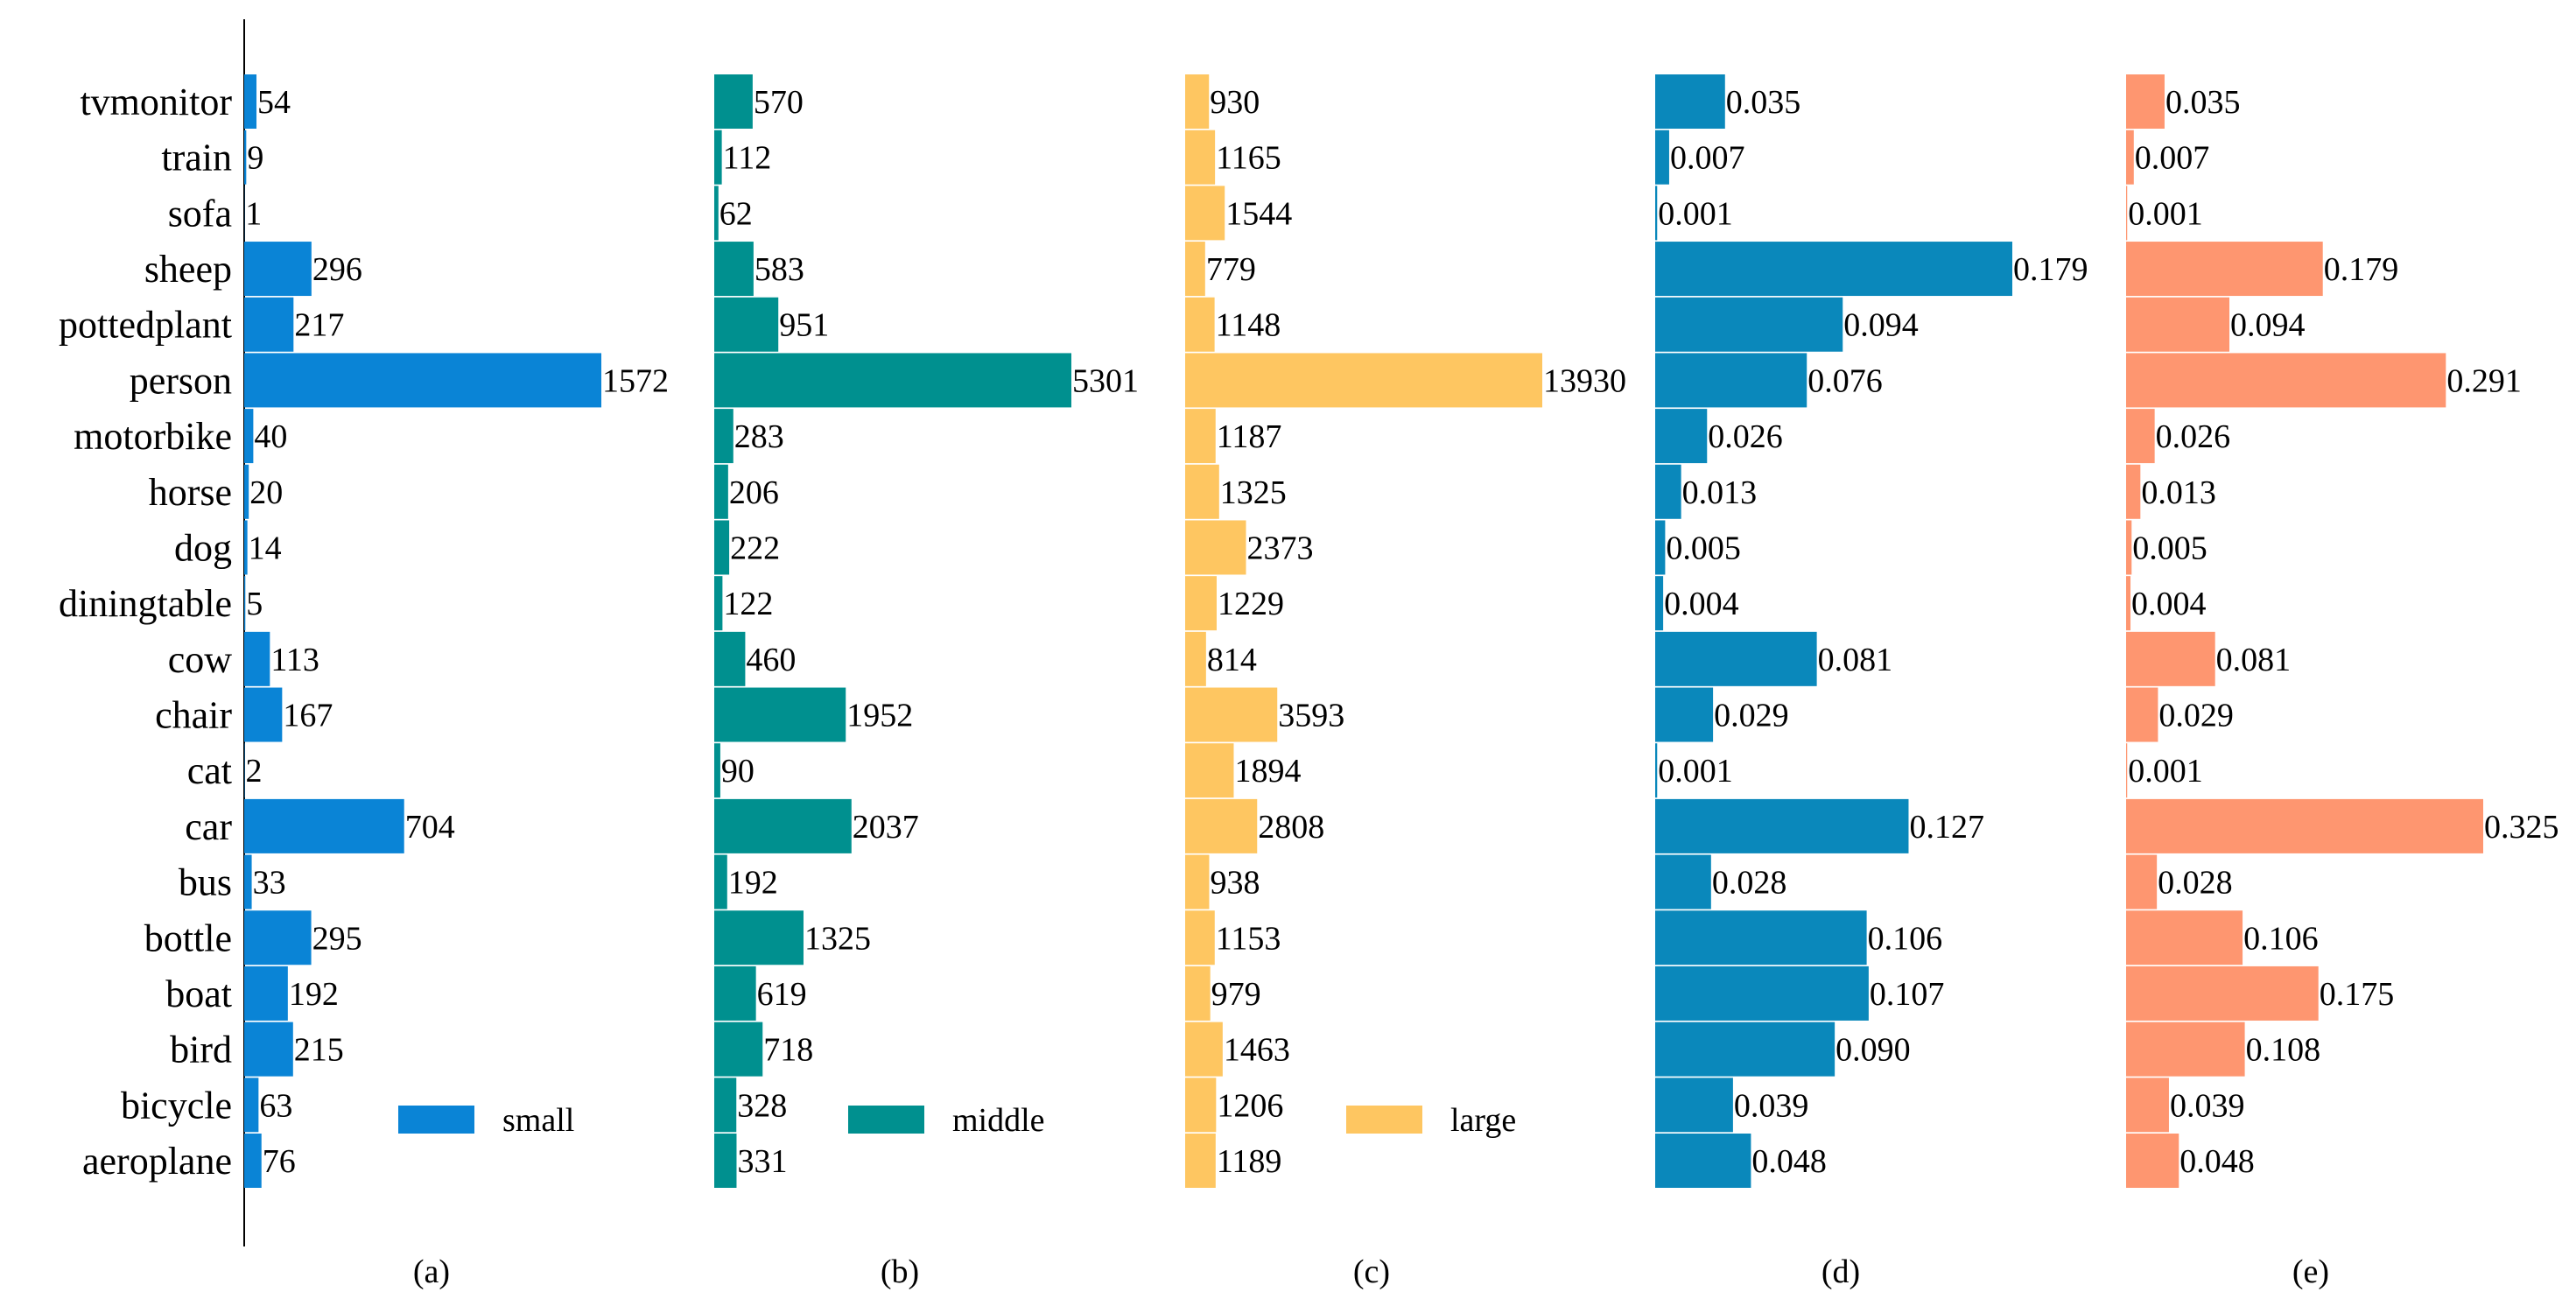  Describe the element at coordinates (263, 715) in the screenshot. I see `bar-small-chair` at that location.